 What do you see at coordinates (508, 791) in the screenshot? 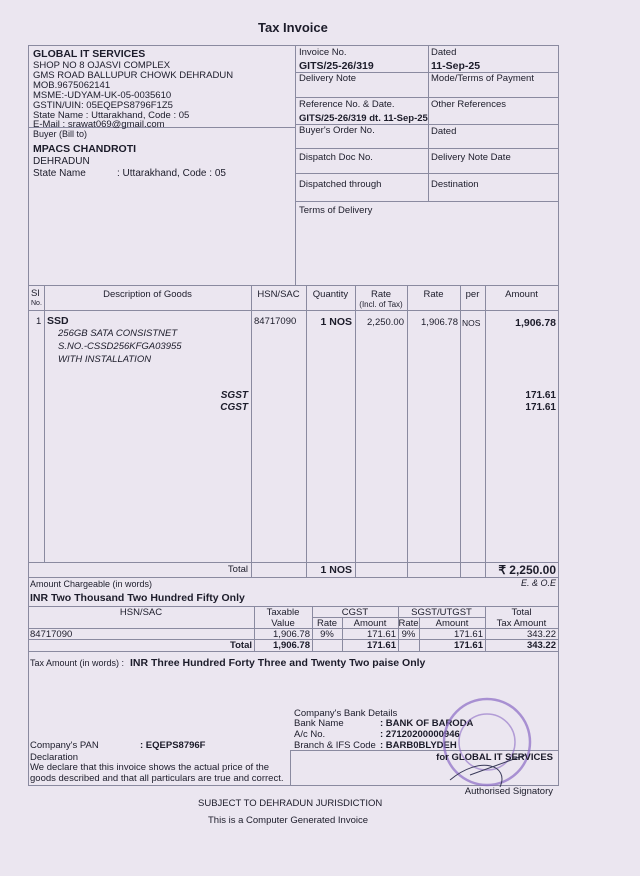
I see `authorised-signatory: Authorised Signatory` at bounding box center [508, 791].